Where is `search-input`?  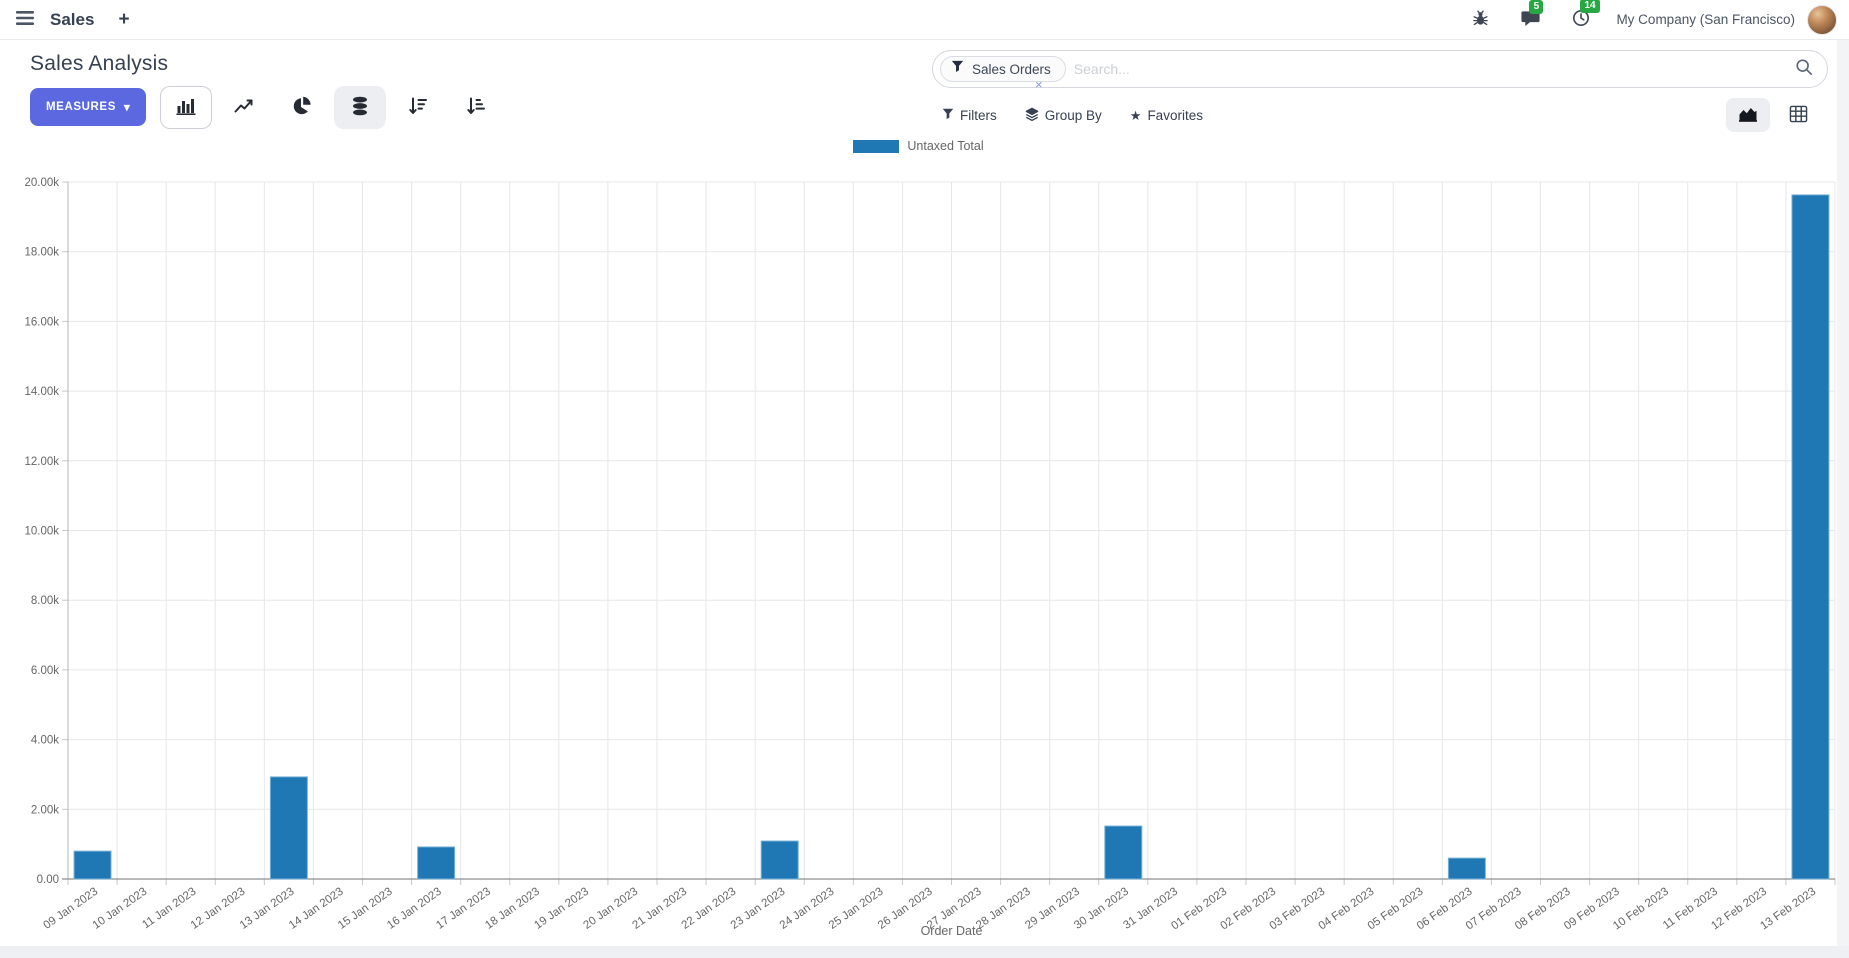 search-input is located at coordinates (1434, 69).